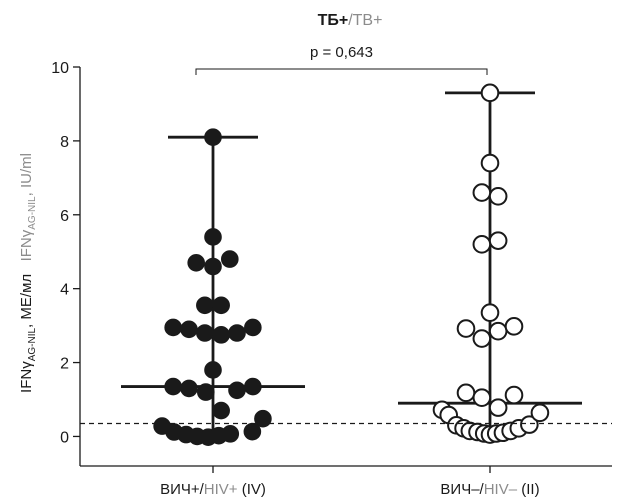  Describe the element at coordinates (32, 213) in the screenshot. I see `y-axis-label-en-sub: AG-NIL` at that location.